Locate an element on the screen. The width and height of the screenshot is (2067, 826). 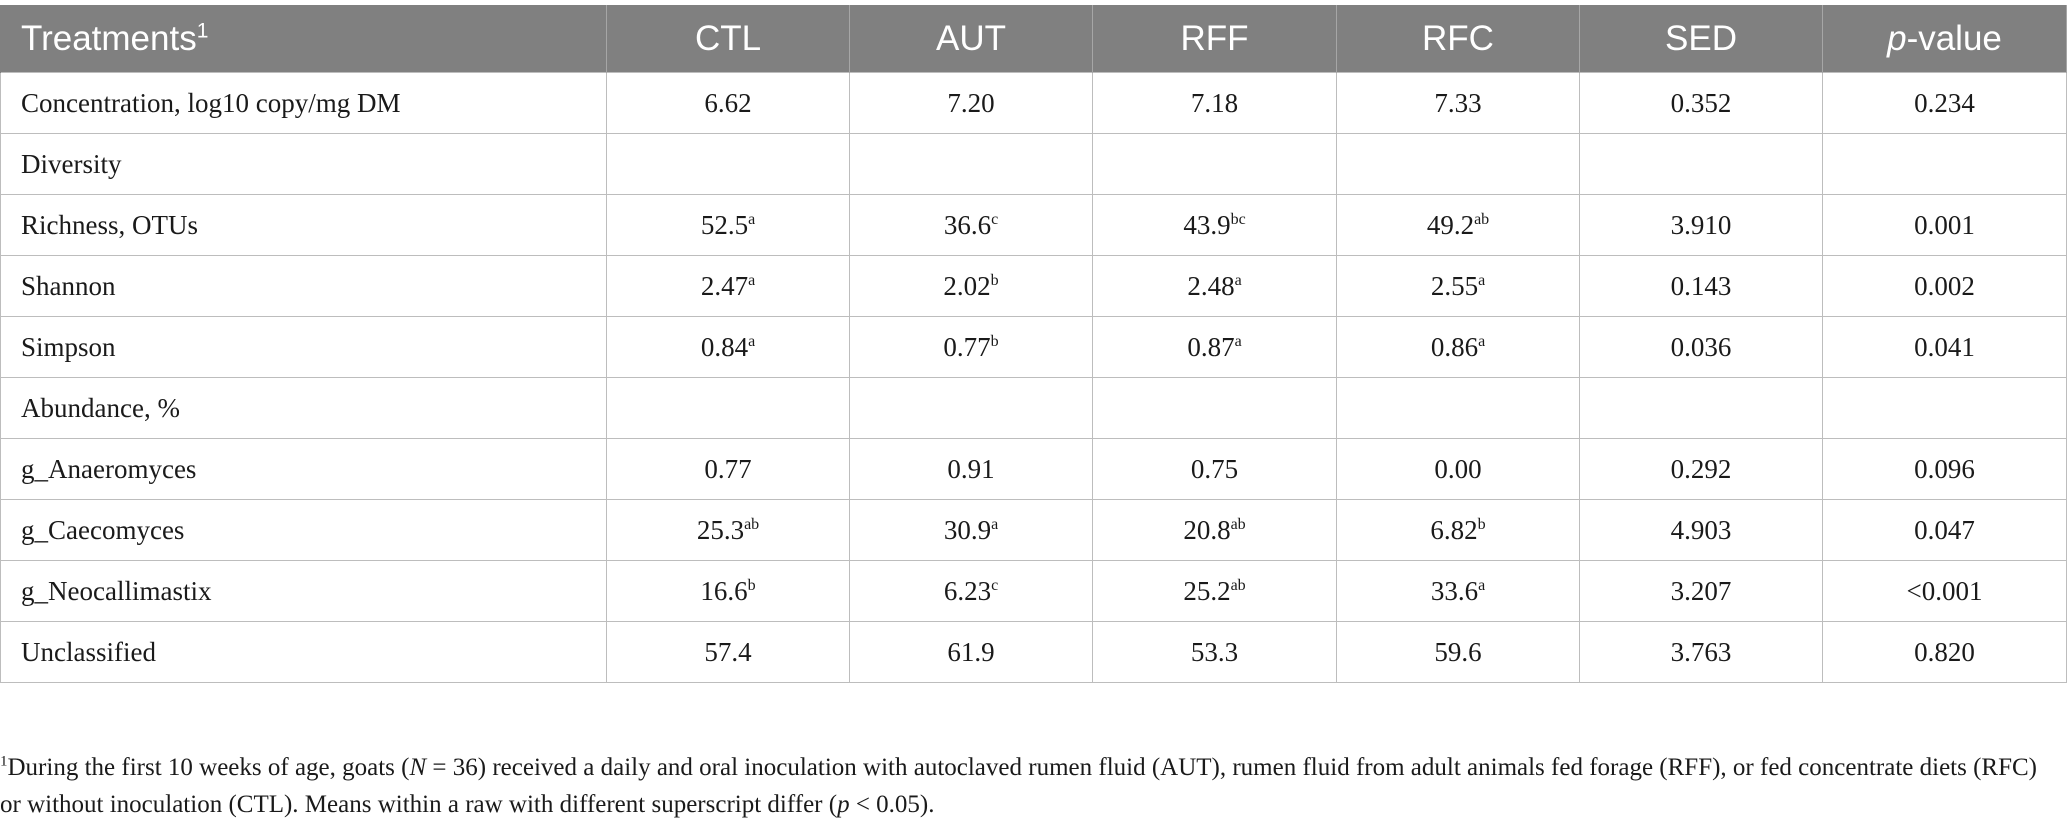
table-cell: 33.6a is located at coordinates (1458, 591).